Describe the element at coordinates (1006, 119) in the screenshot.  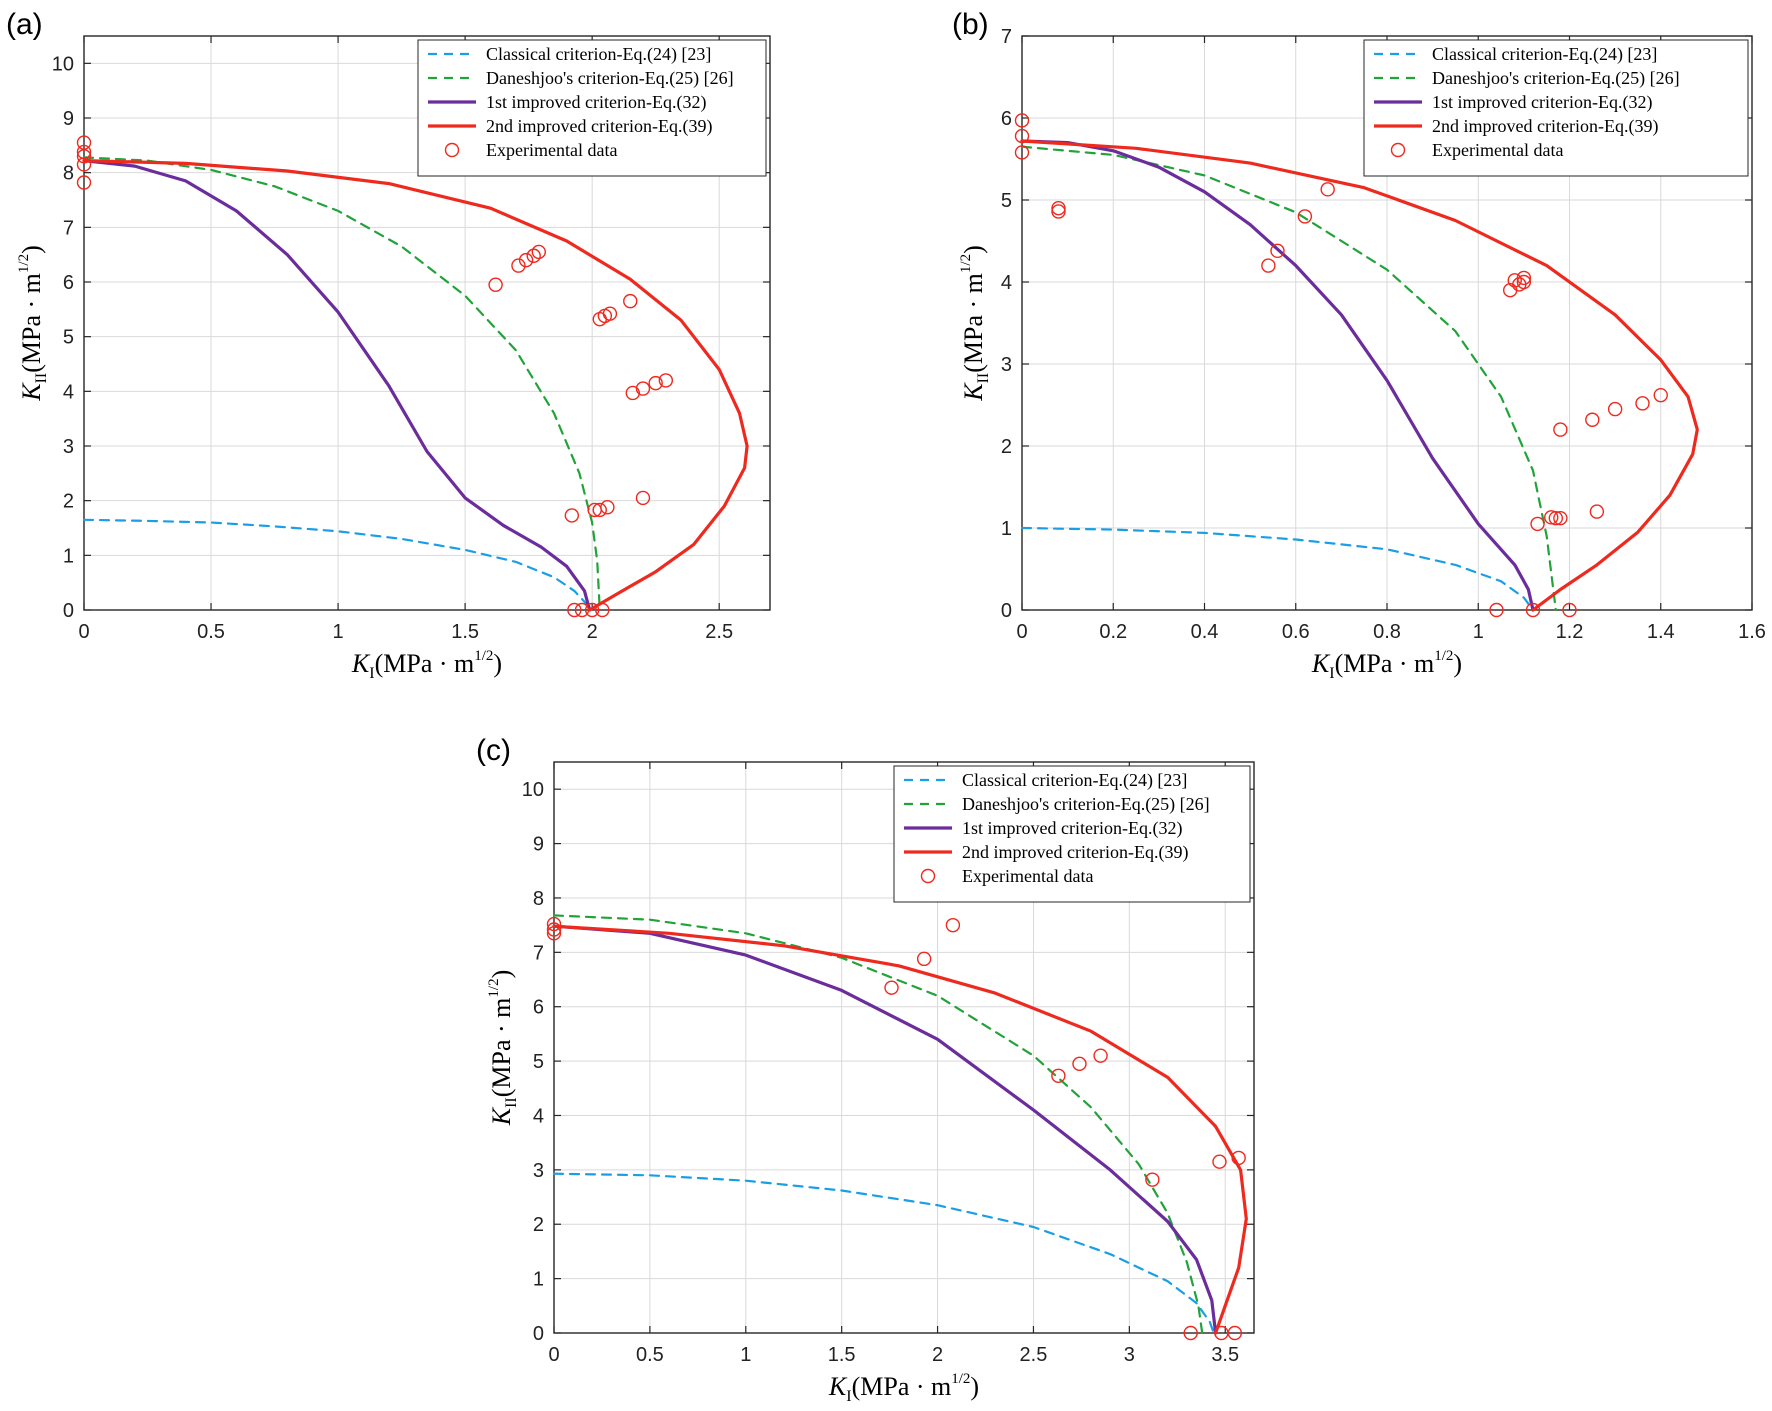
I see `y-tick-label: 6` at that location.